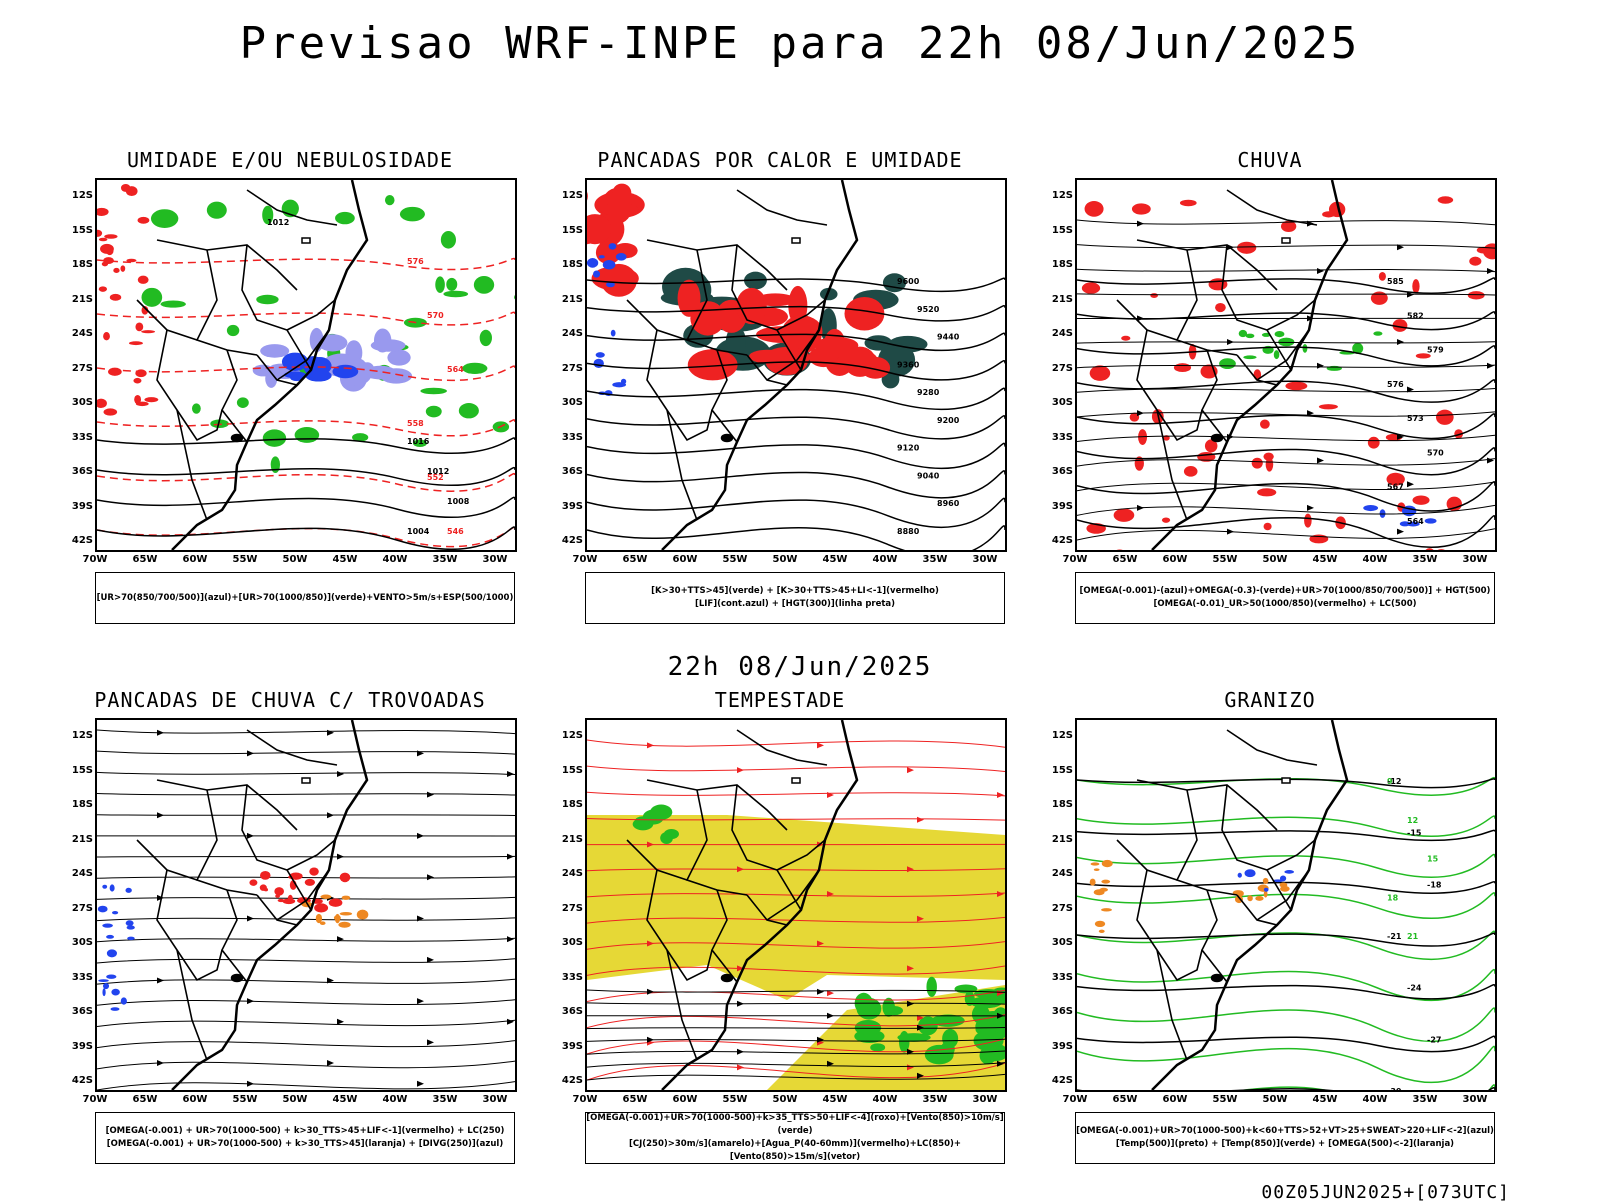  I want to click on wind850-green-area-north, so click(655, 824).